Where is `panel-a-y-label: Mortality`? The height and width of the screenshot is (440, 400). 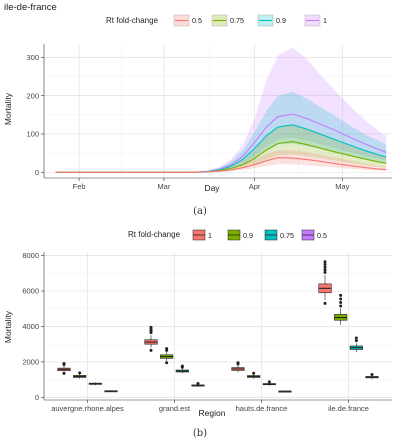 panel-a-y-label: Mortality is located at coordinates (8, 108).